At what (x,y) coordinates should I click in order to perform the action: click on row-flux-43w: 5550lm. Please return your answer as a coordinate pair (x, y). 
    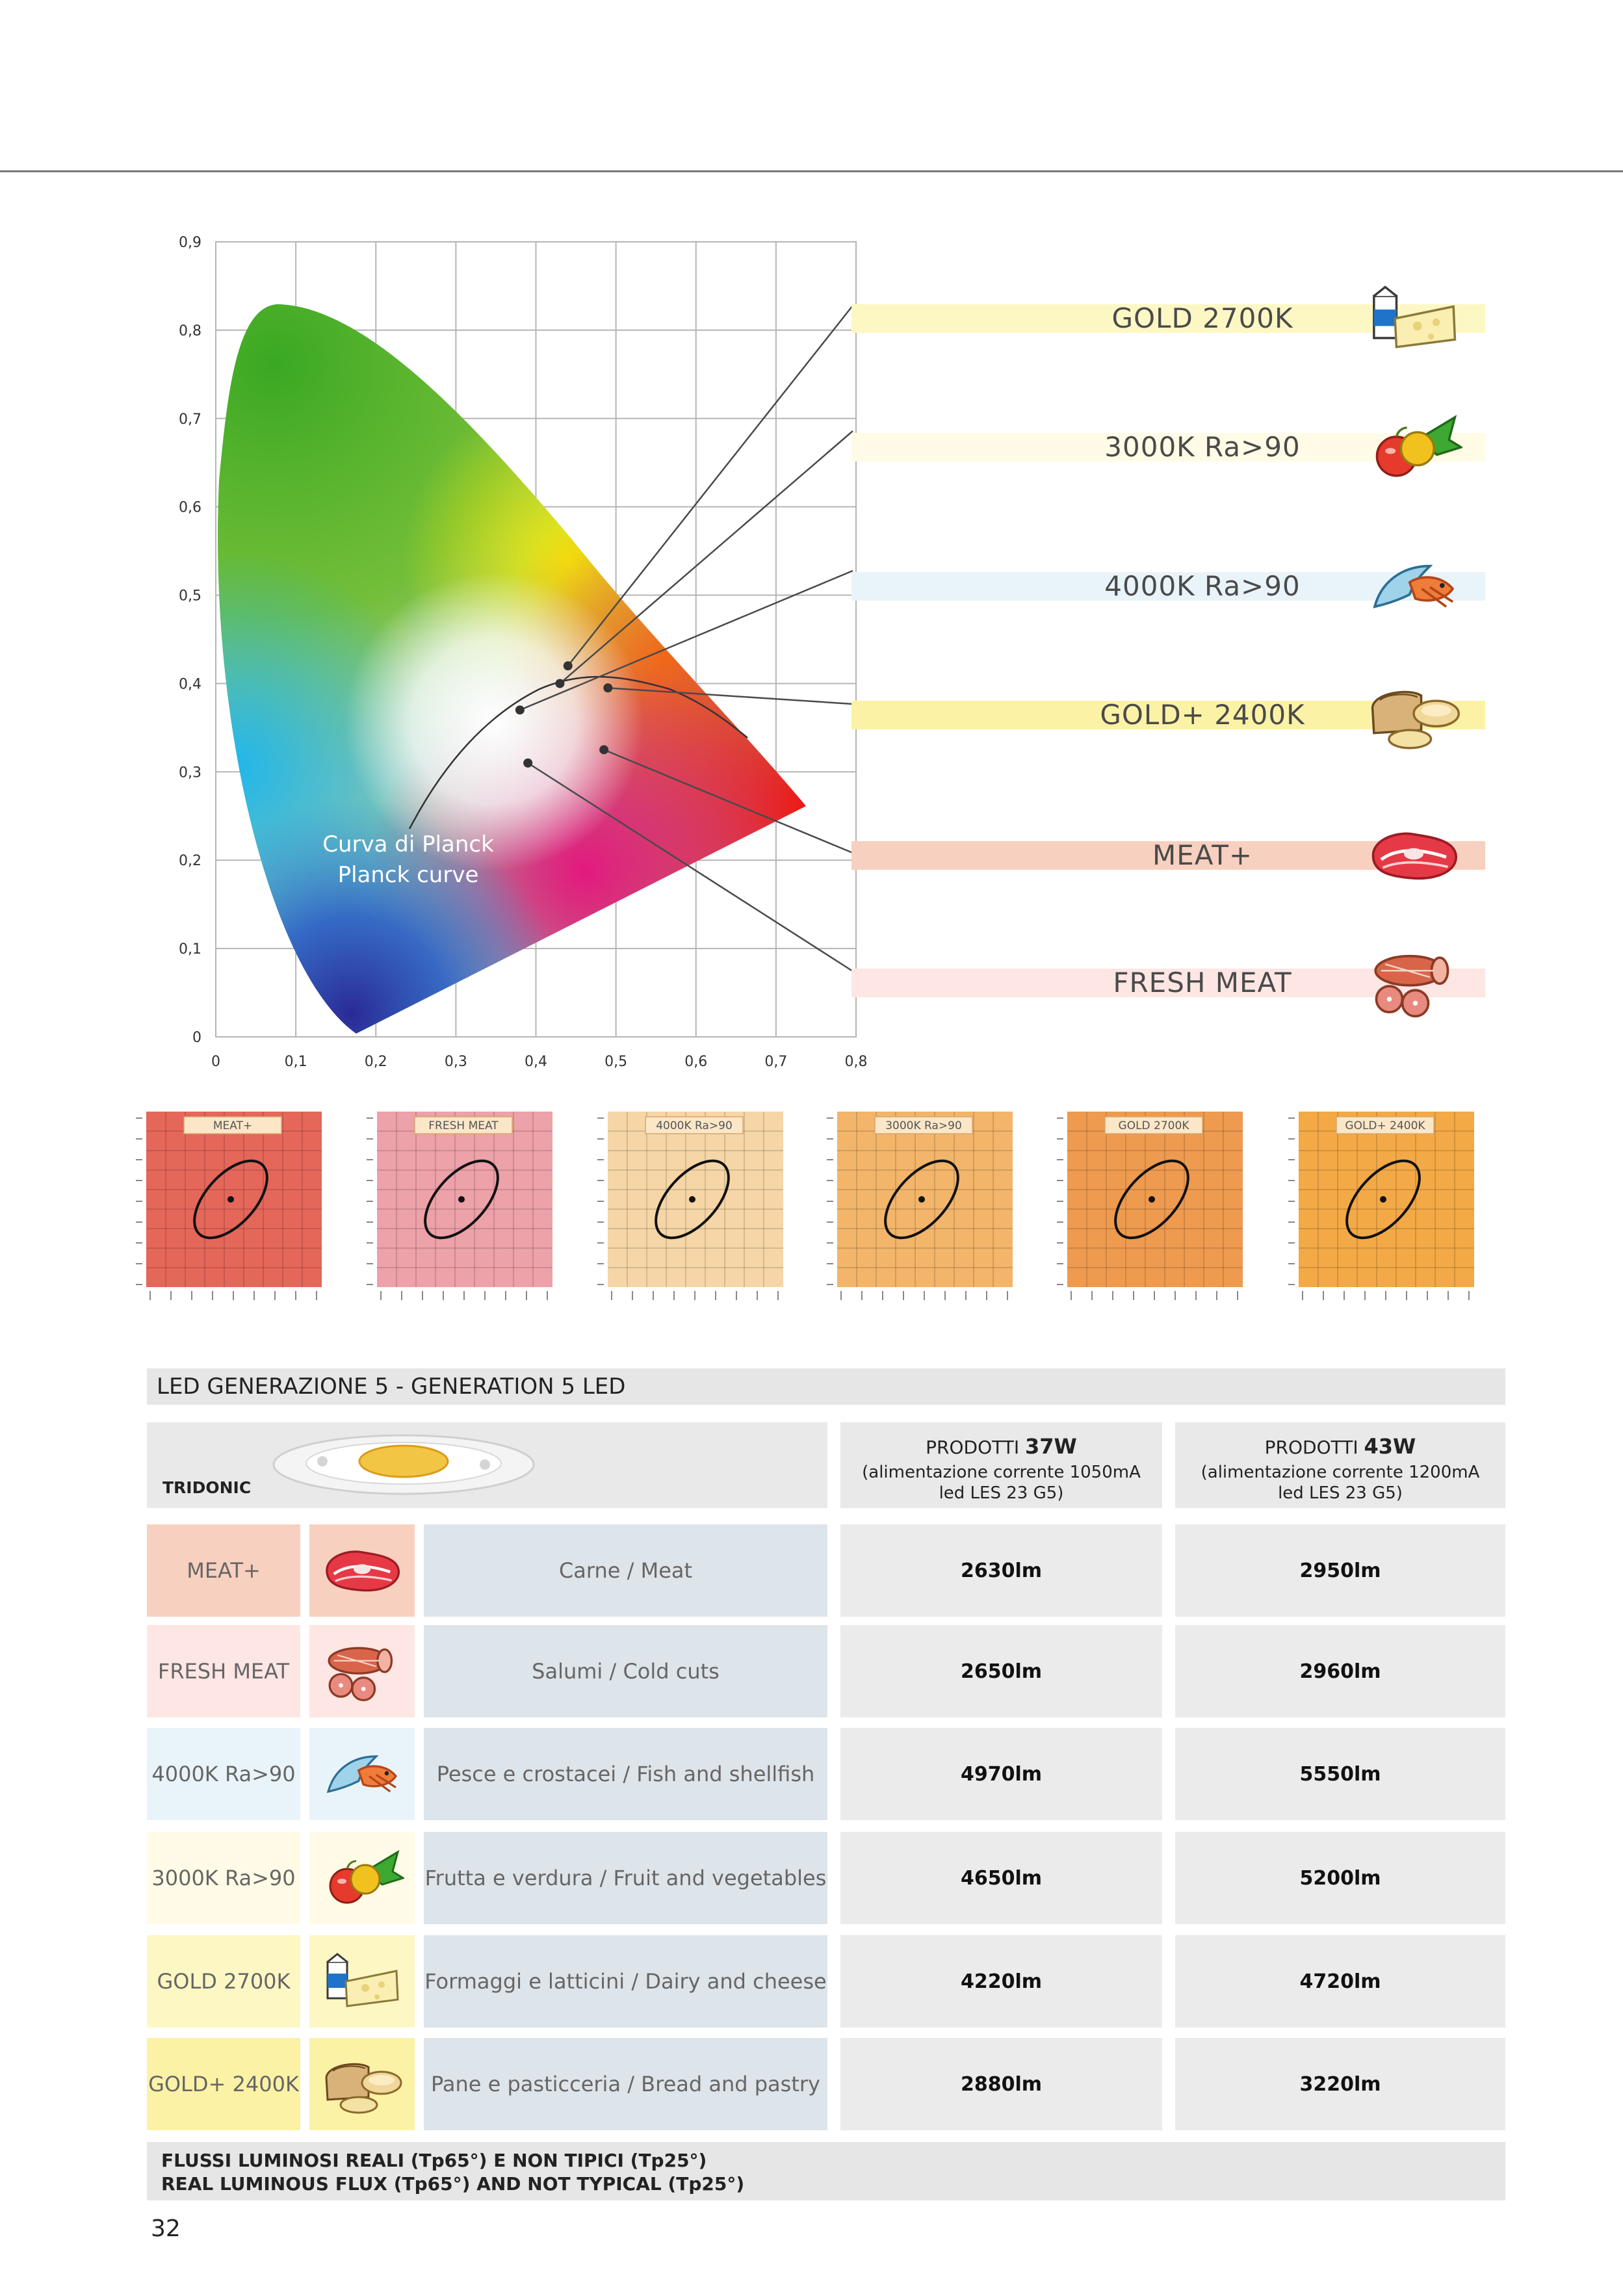
    Looking at the image, I should click on (1340, 1774).